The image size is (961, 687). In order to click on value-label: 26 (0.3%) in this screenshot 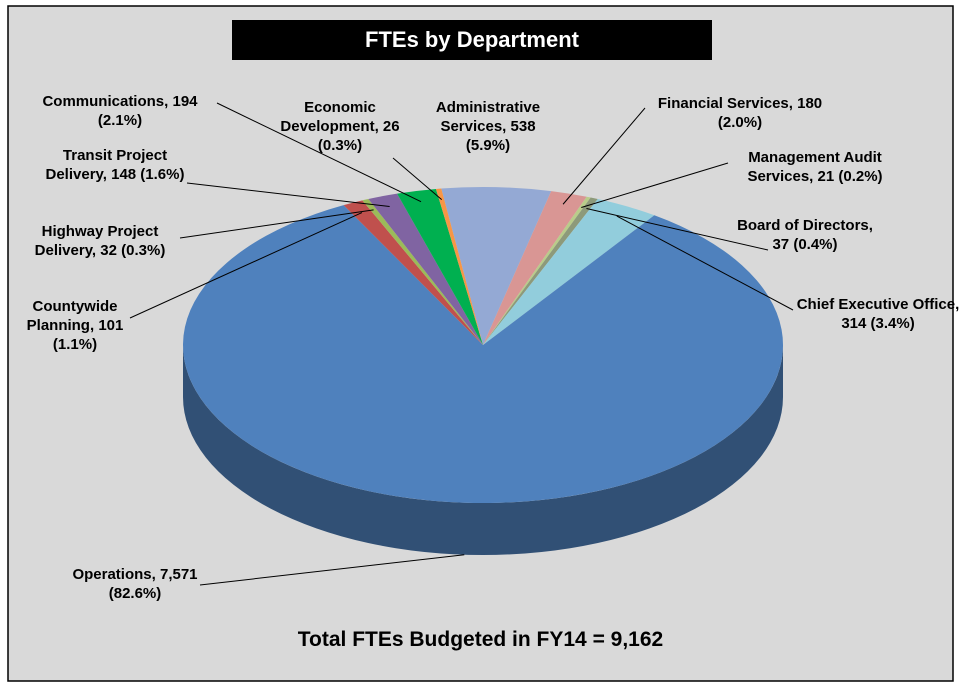, I will do `click(358, 136)`.